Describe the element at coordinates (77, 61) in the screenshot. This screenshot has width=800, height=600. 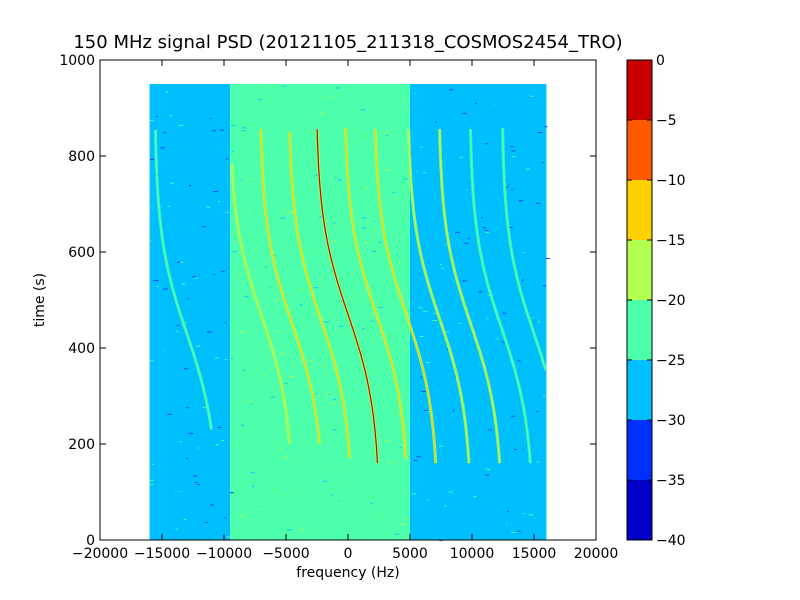
I see `y-tick-label: 1000` at that location.